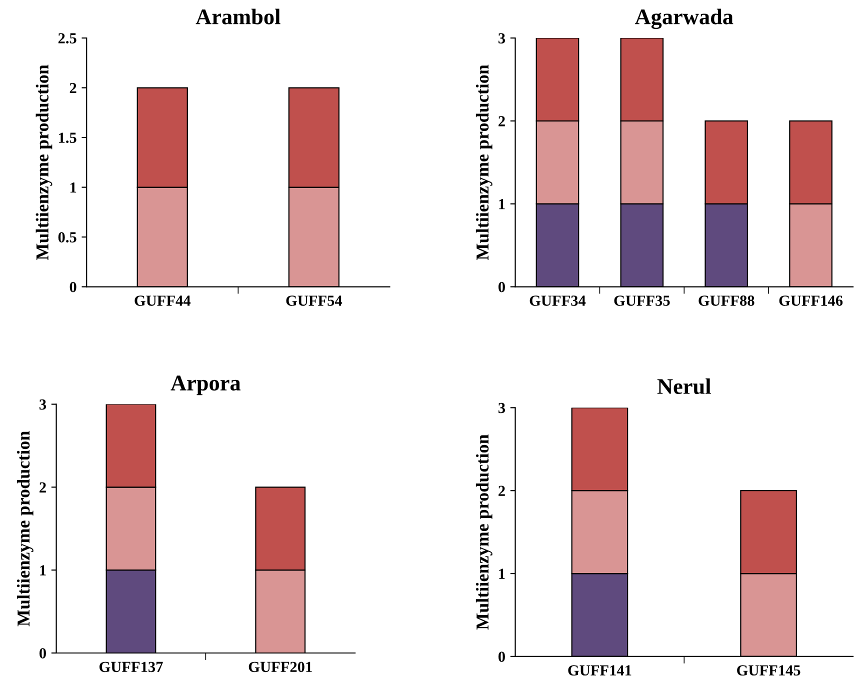  What do you see at coordinates (162, 301) in the screenshot?
I see `x-tick-label: GUFF44` at bounding box center [162, 301].